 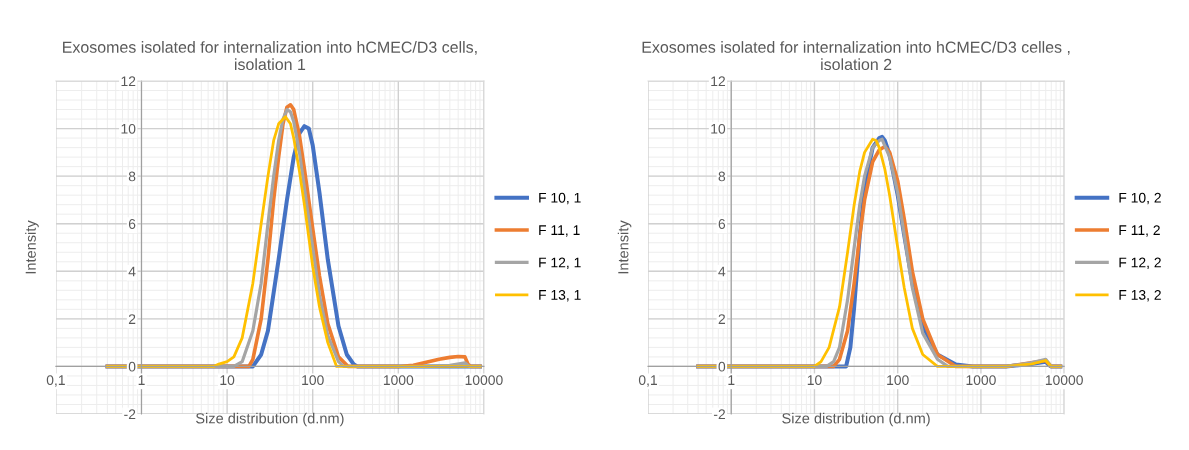 What do you see at coordinates (1139, 231) in the screenshot?
I see `legend-label: F 11, 2` at bounding box center [1139, 231].